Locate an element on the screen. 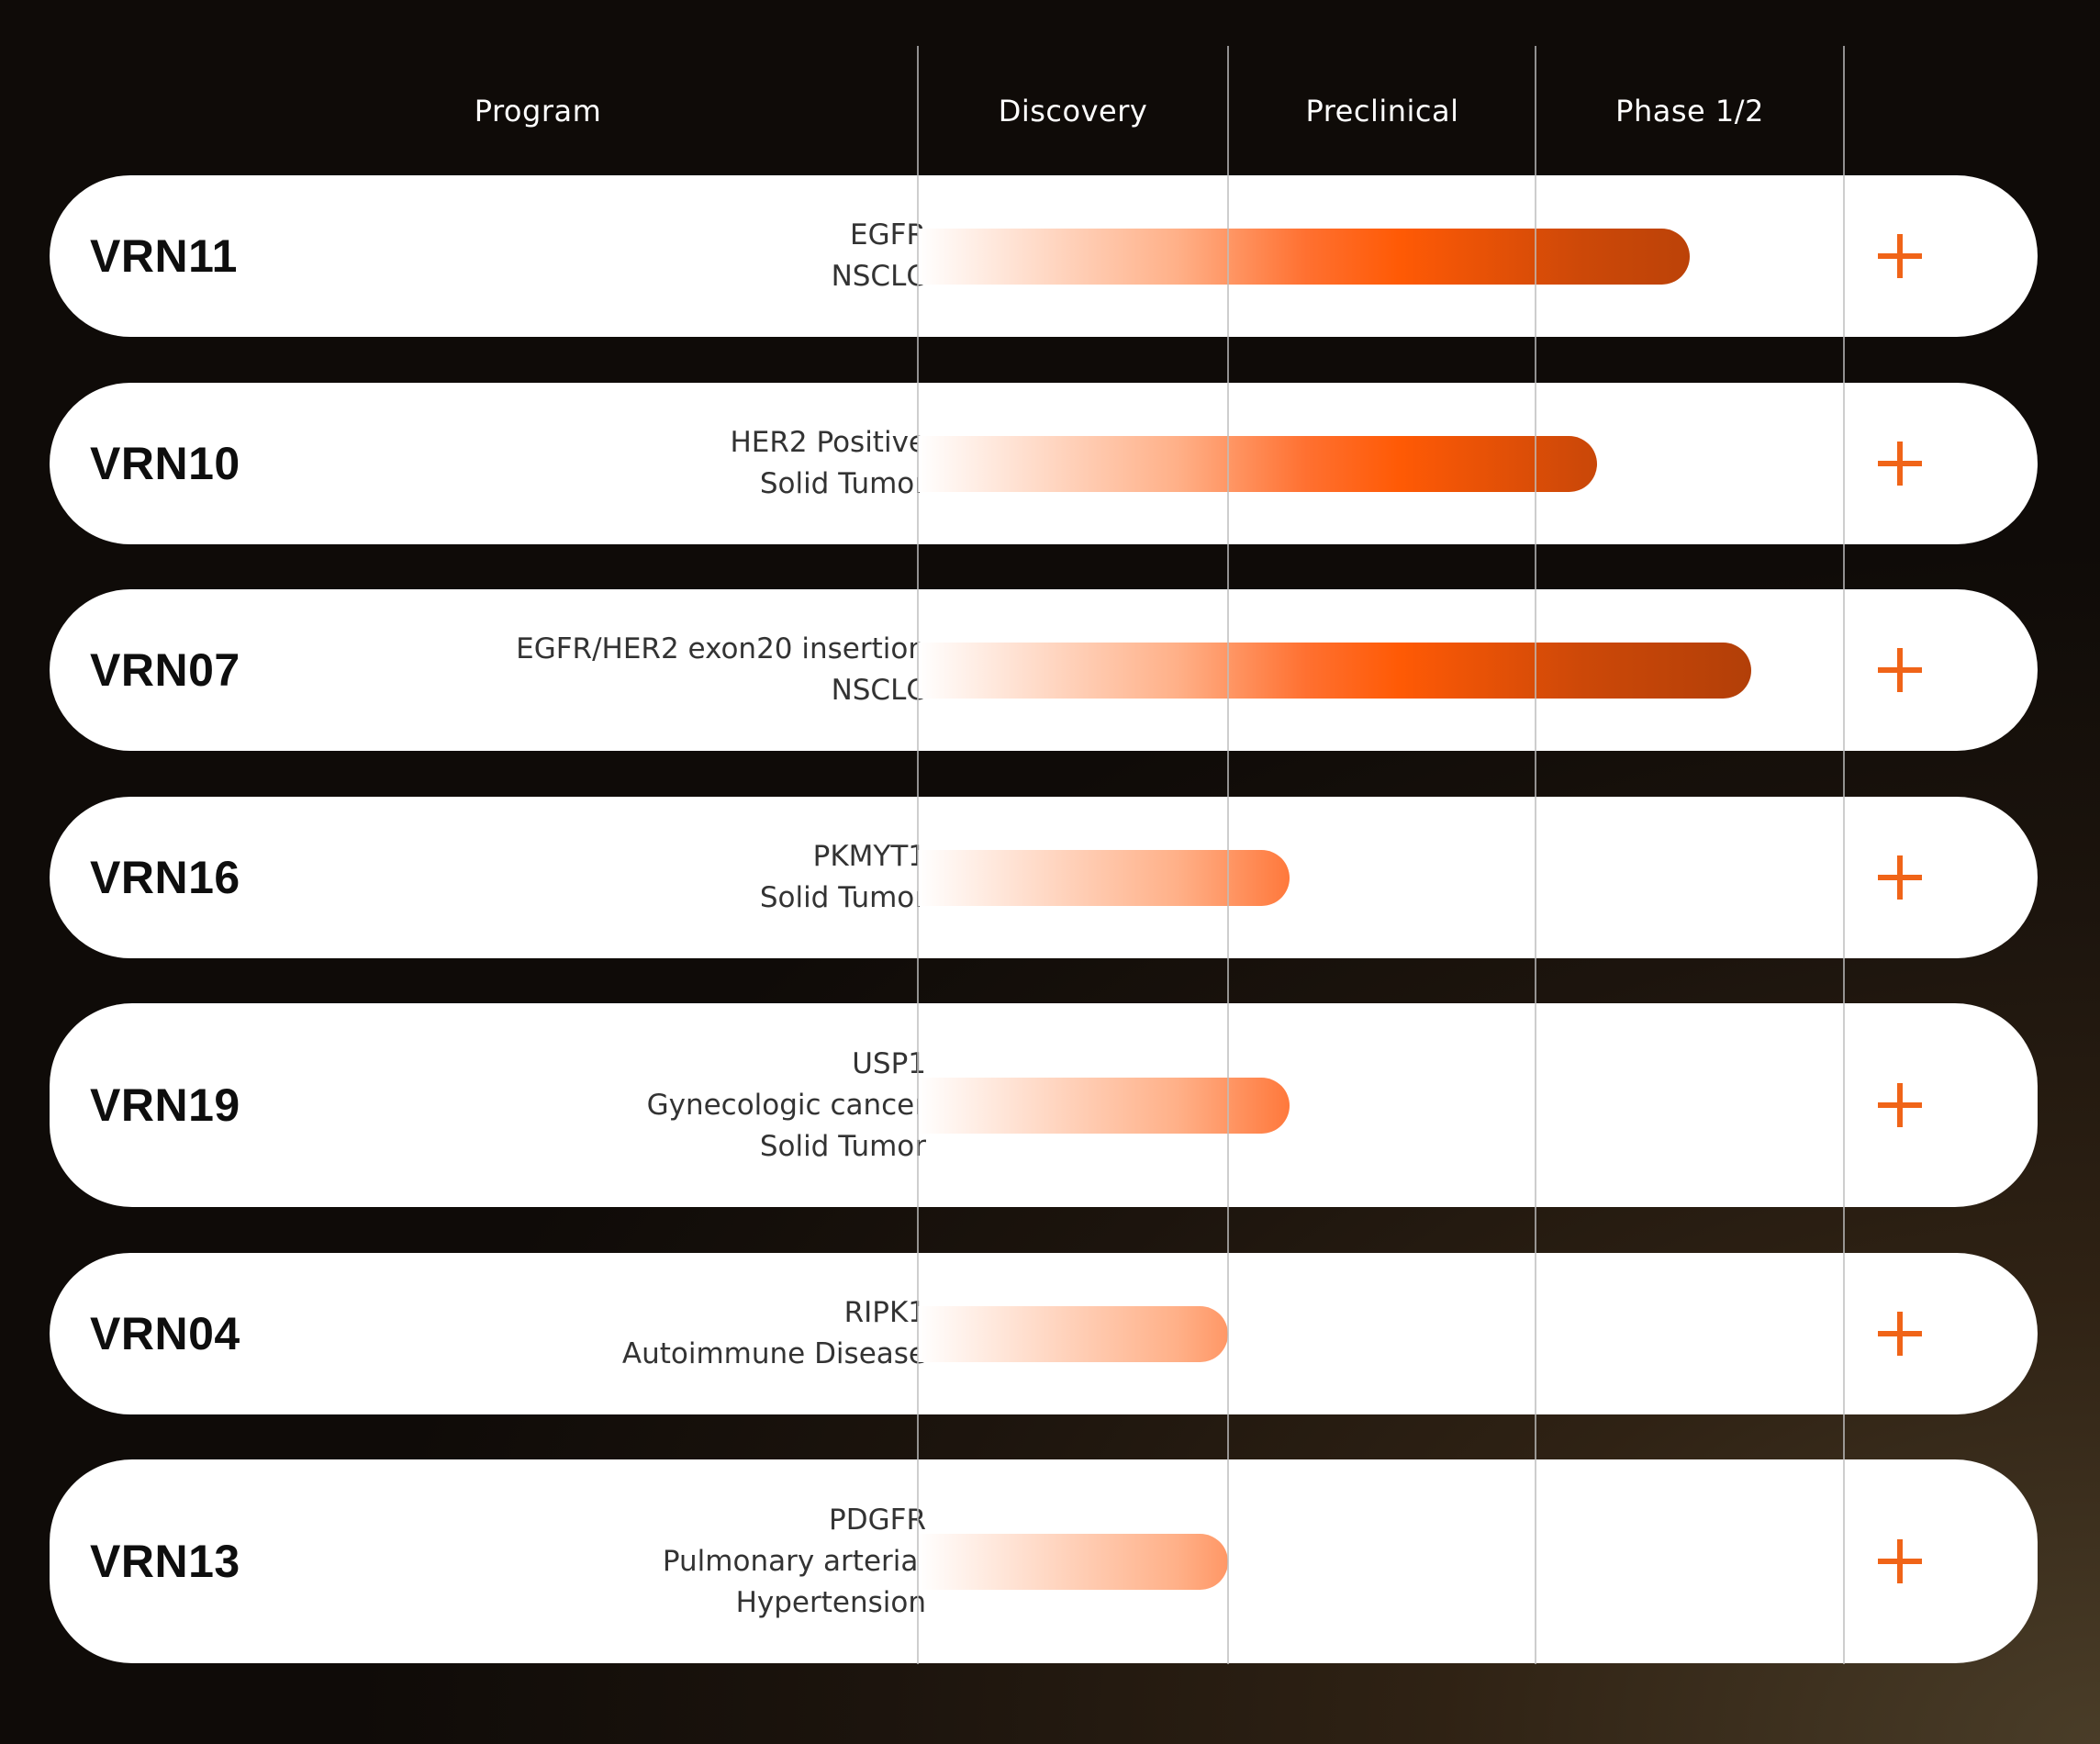 Image resolution: width=2100 pixels, height=1744 pixels. program-row-vrn10: VRN10 HER2 Positive Solid Tumor is located at coordinates (1044, 463).